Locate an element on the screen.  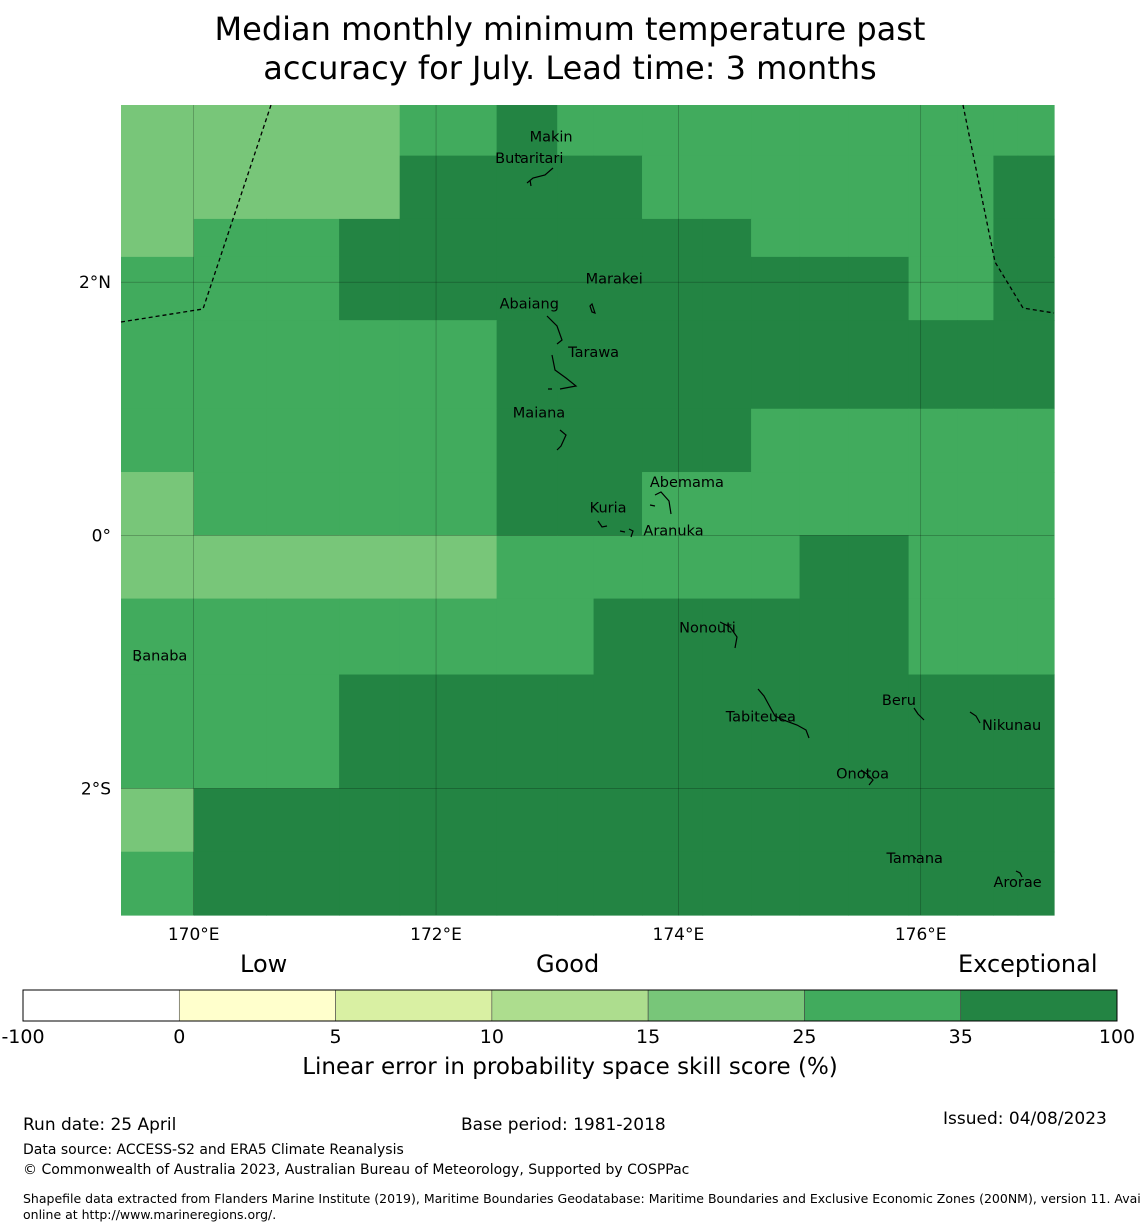
lat-tick-label: 2°S is located at coordinates (96, 789).